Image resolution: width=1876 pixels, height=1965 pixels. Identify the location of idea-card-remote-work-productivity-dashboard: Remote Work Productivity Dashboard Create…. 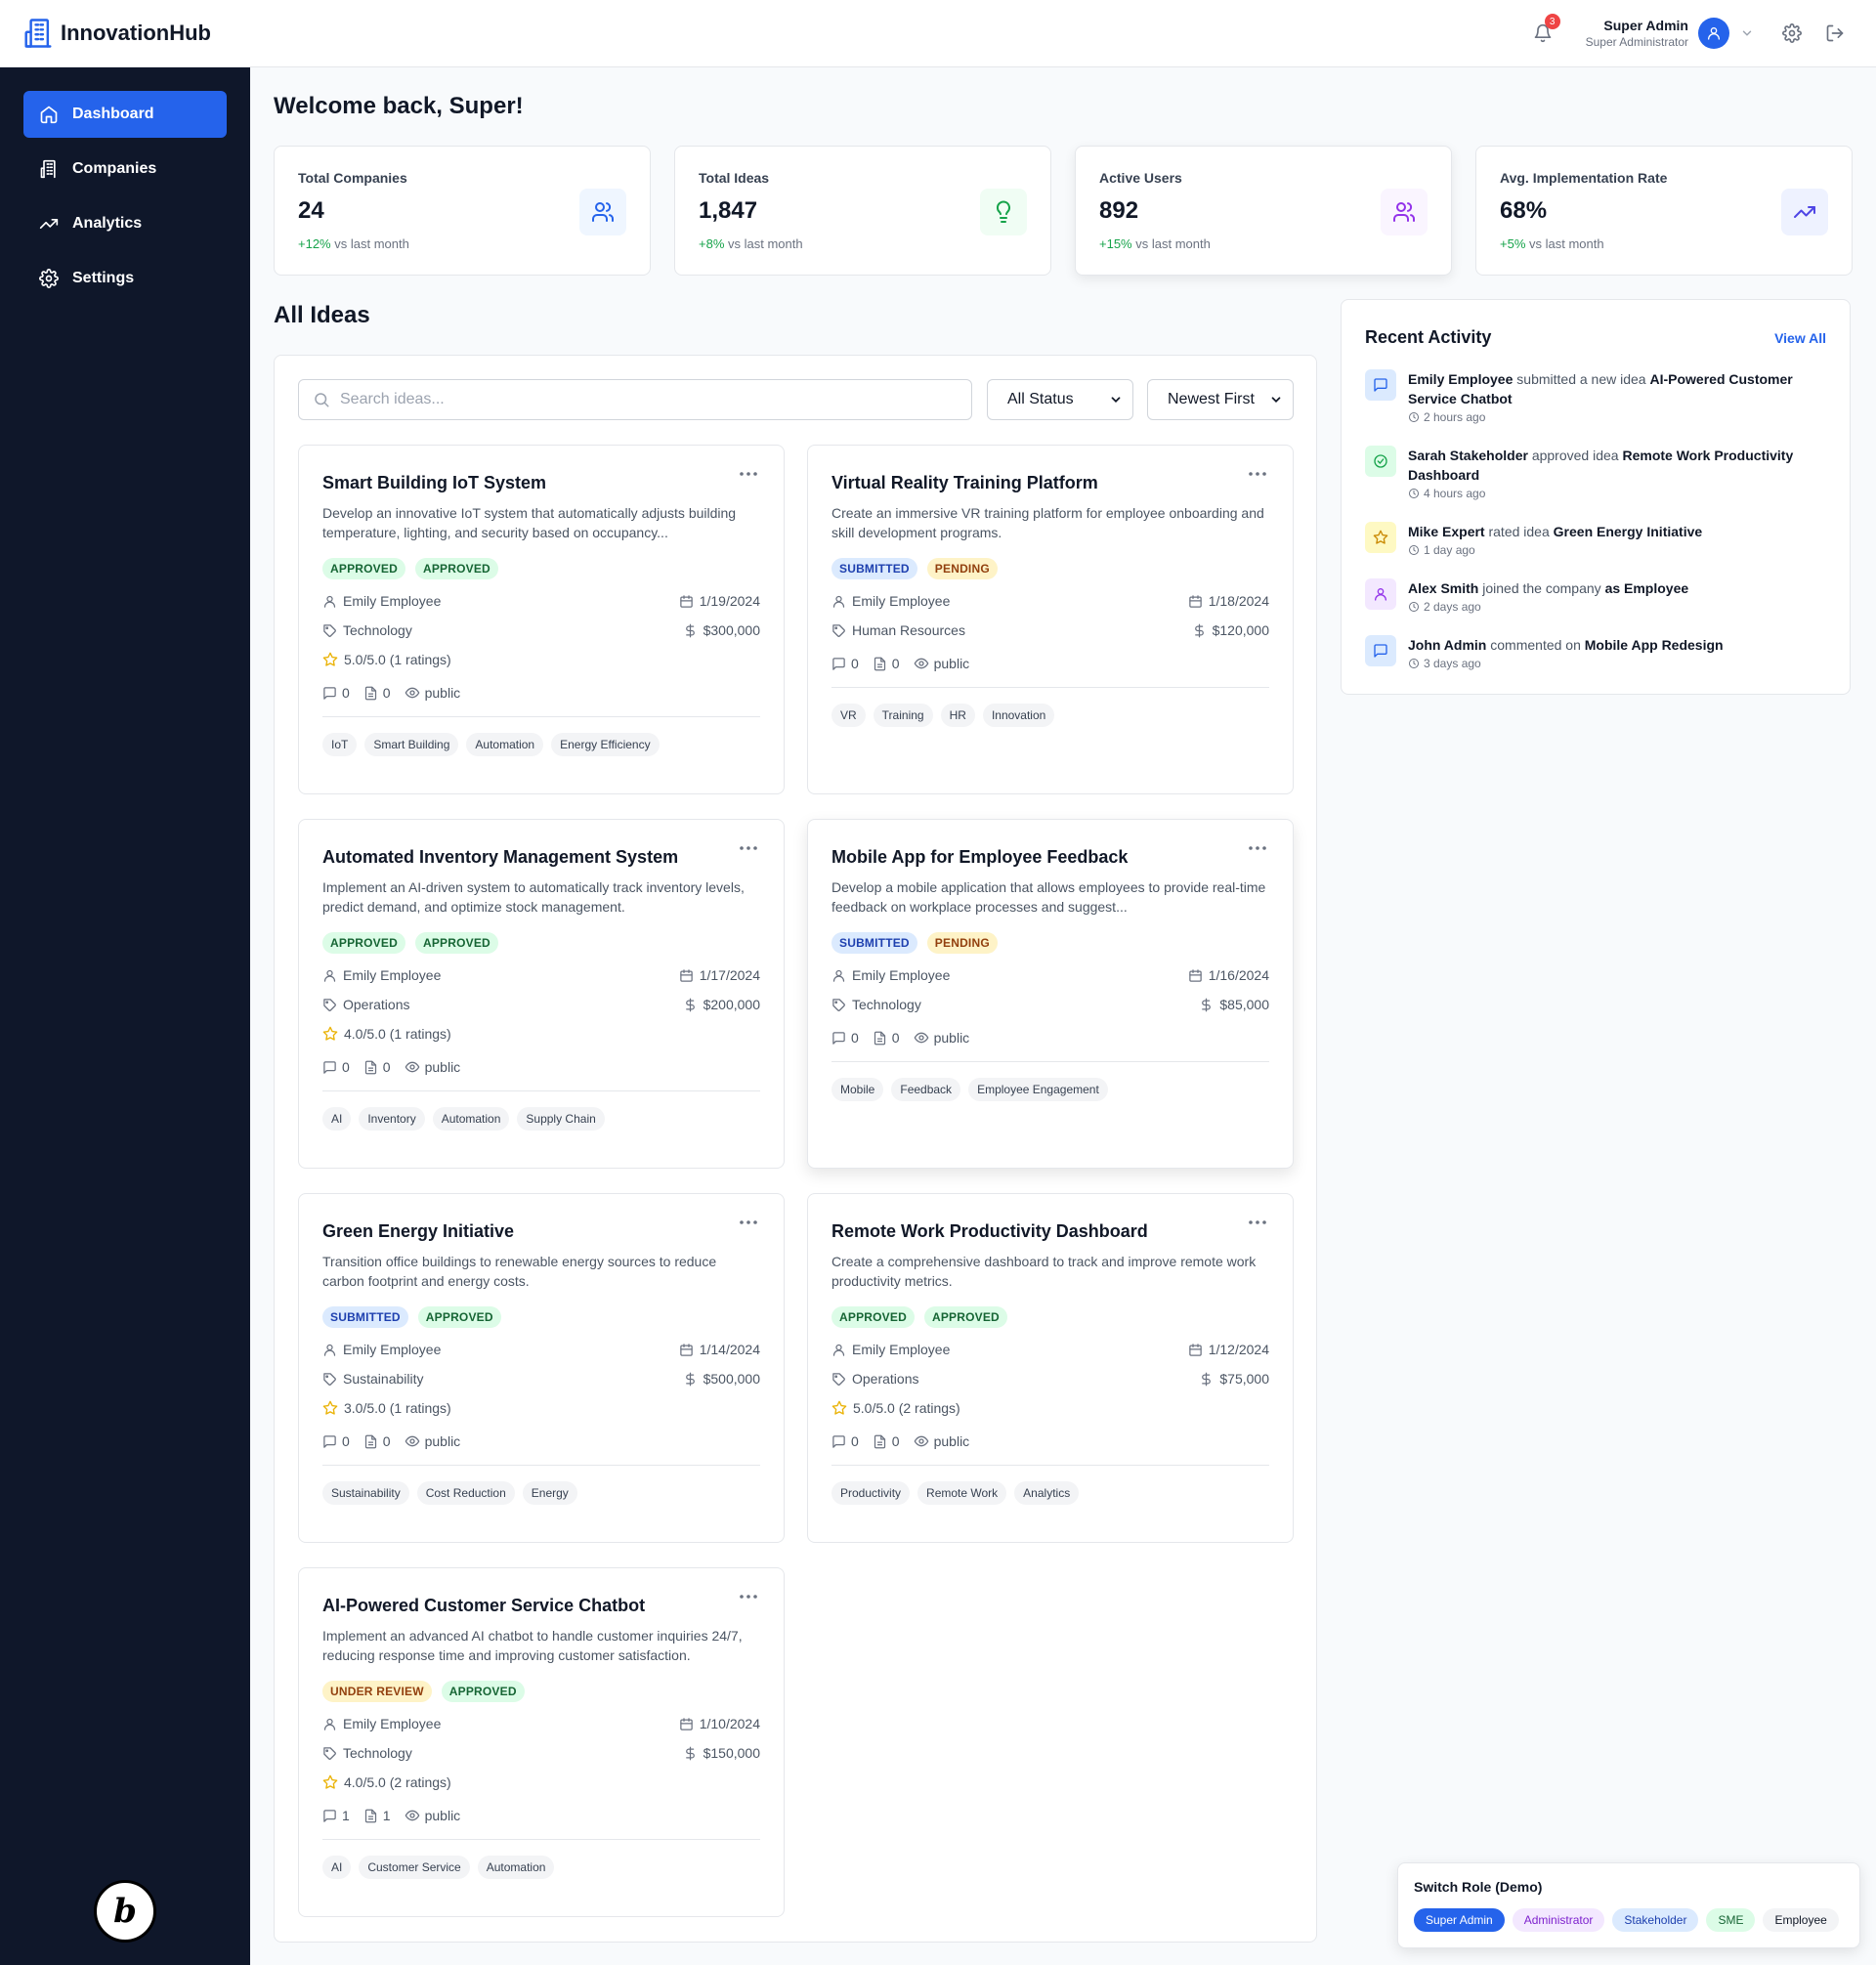
(1050, 1368).